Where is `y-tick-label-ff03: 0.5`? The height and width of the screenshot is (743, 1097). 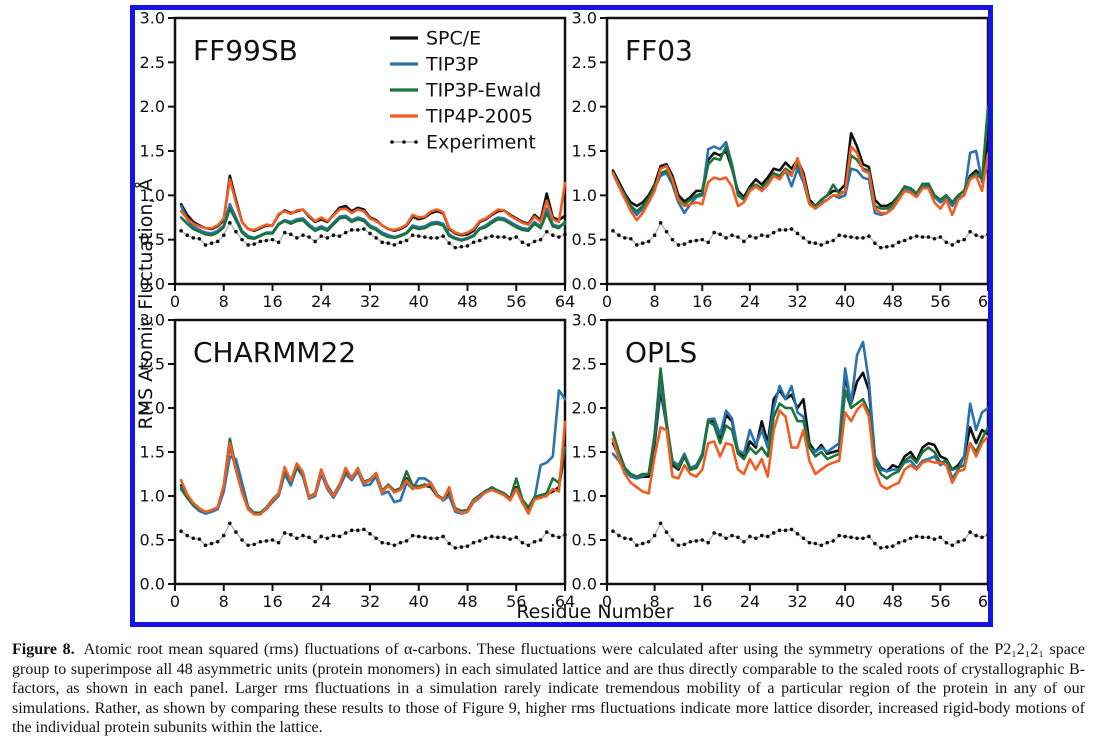 y-tick-label-ff03: 0.5 is located at coordinates (584, 239).